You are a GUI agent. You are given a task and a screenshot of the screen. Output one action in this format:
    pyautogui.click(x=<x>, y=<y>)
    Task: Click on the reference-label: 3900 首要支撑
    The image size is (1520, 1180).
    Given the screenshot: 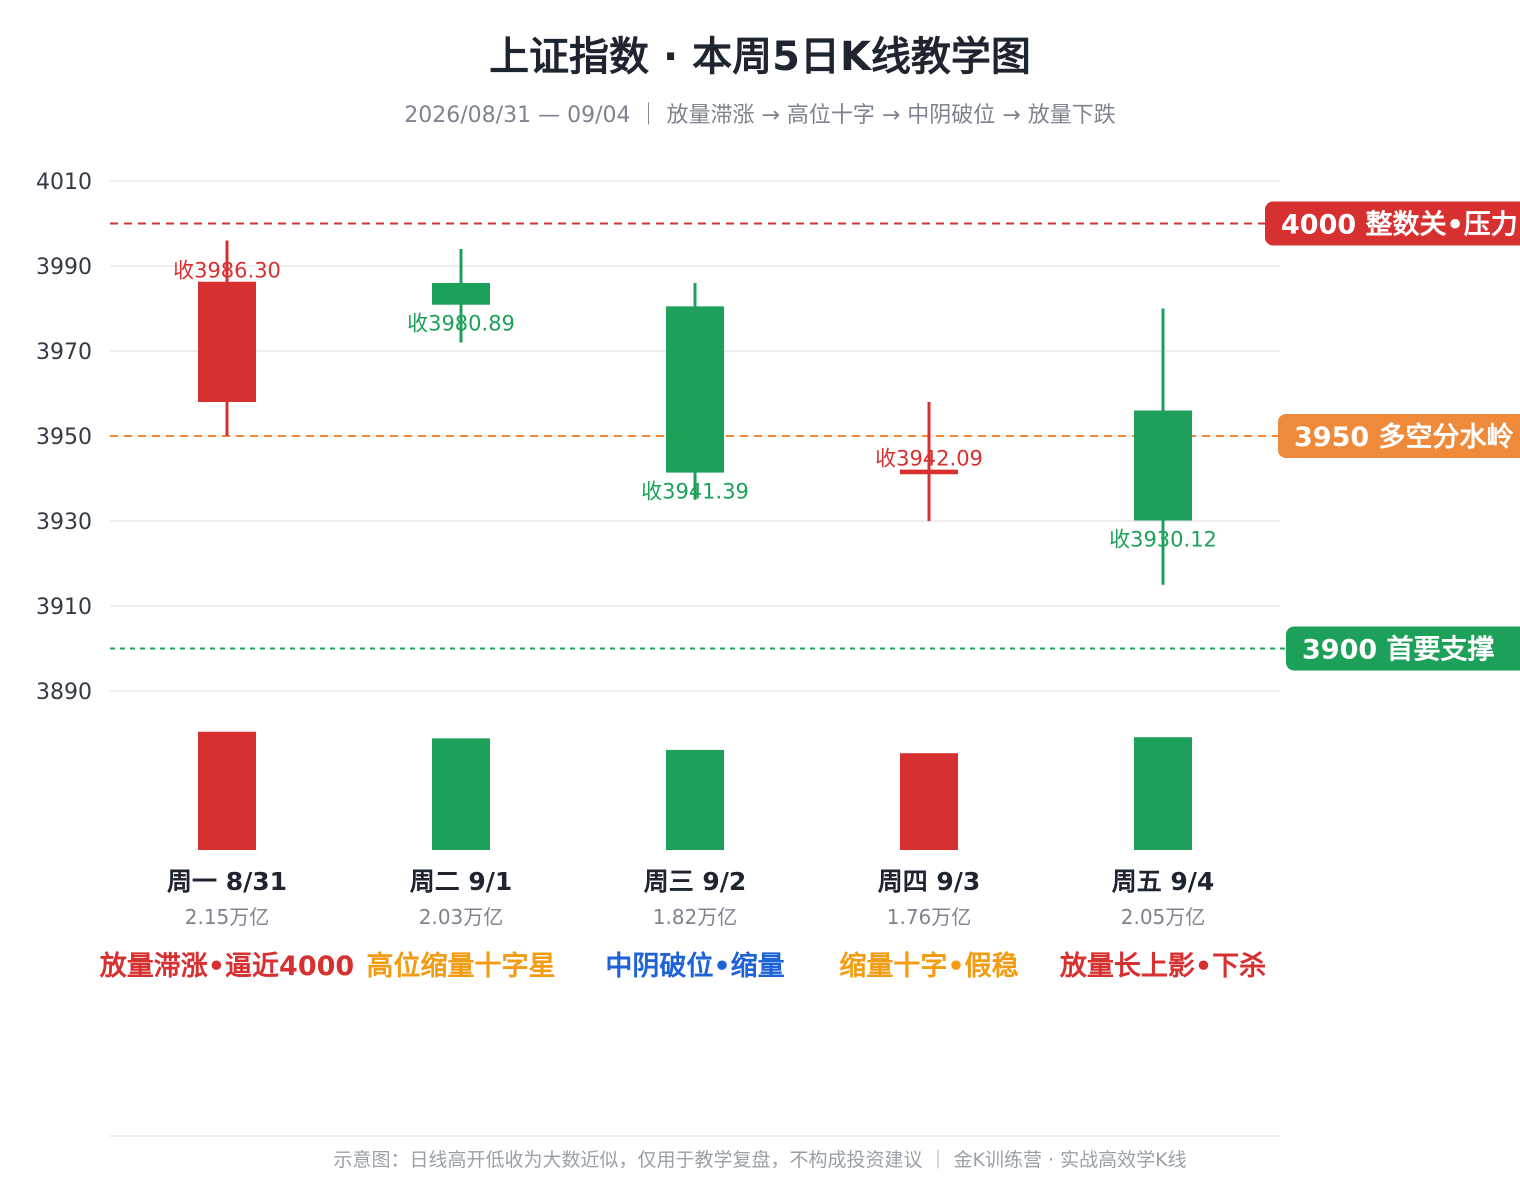 What is the action you would take?
    pyautogui.click(x=1398, y=650)
    